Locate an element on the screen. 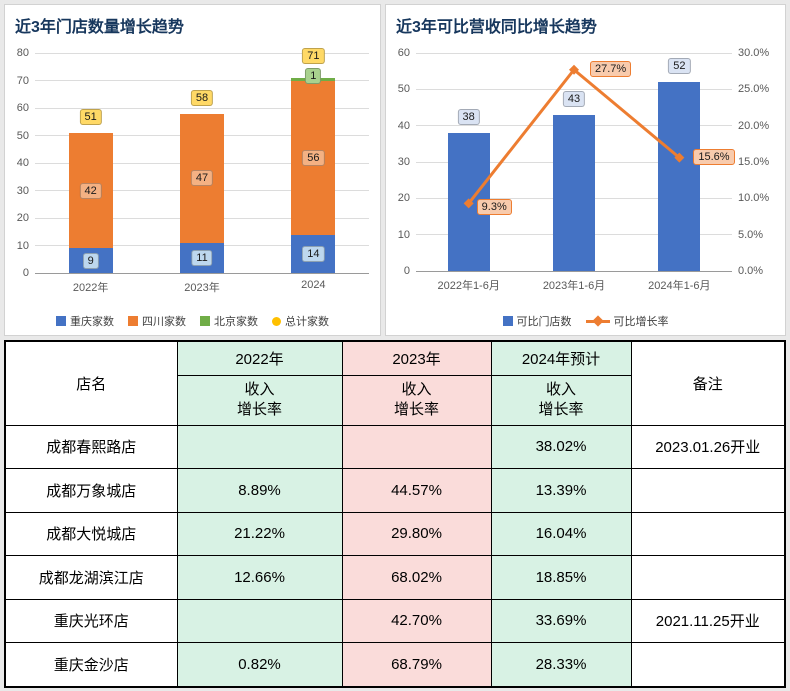 The image size is (790, 691). legend-label: 总计家数 is located at coordinates (307, 322).